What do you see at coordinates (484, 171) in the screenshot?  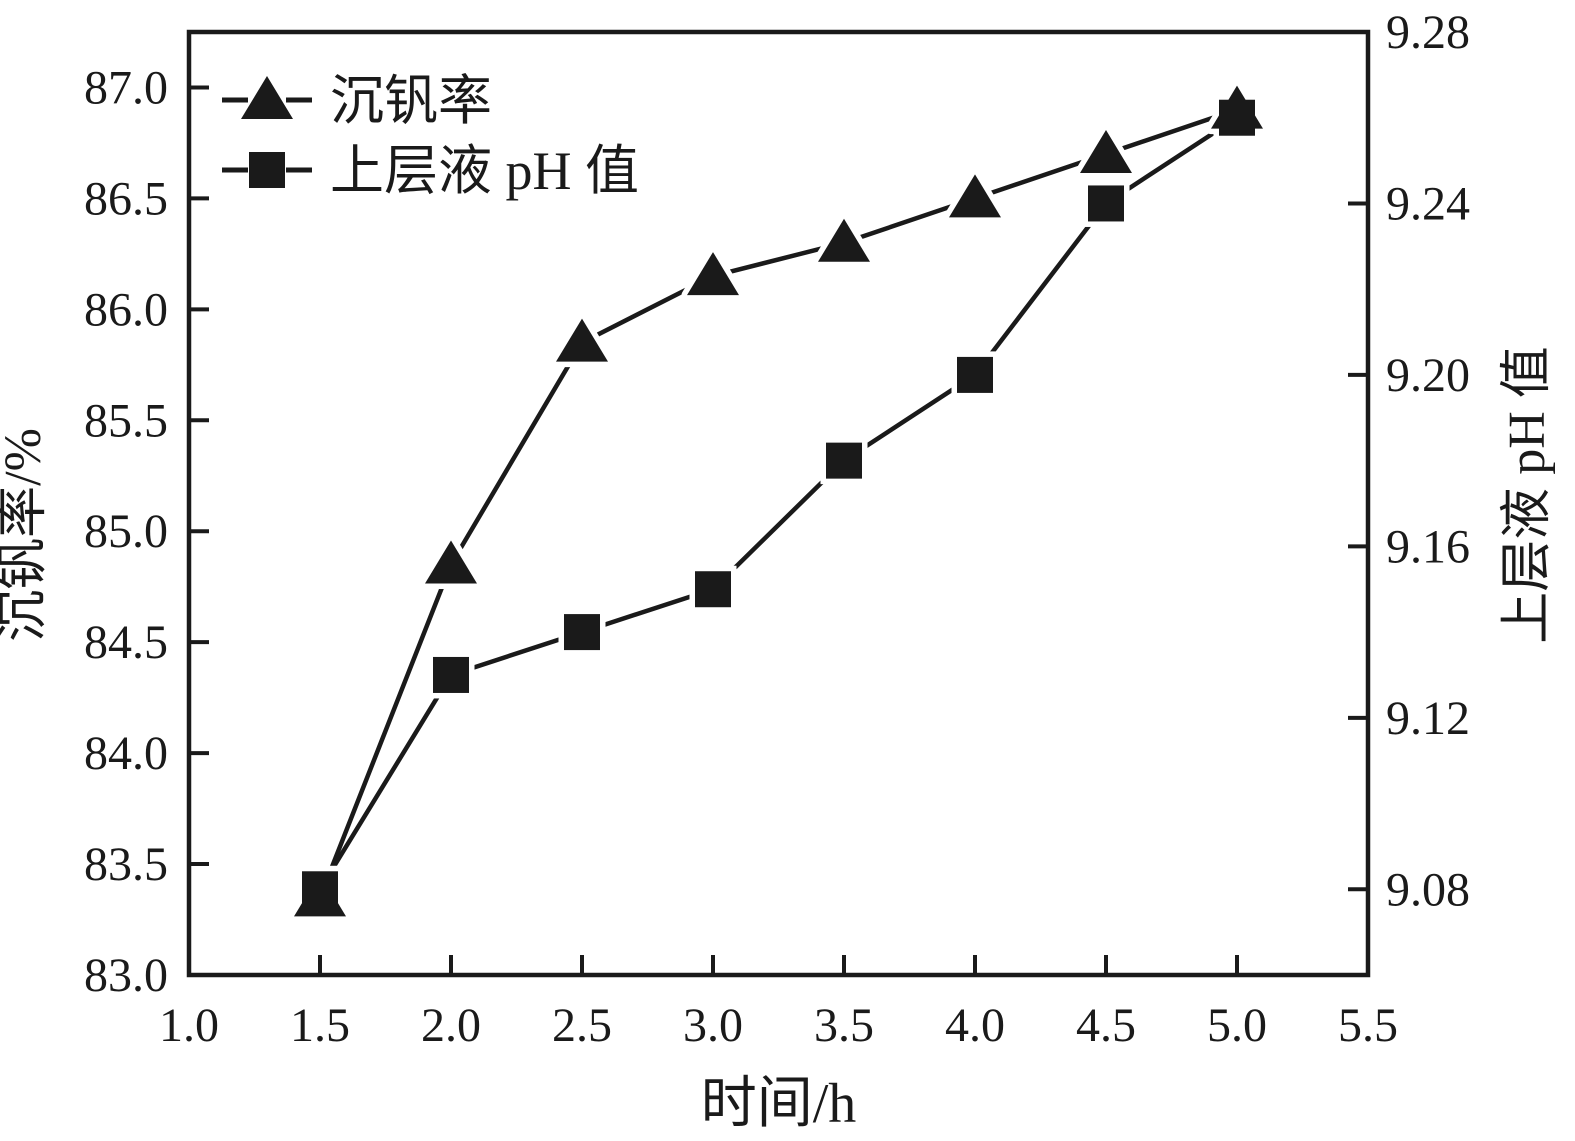 I see `legend-label-ph: 上层液 pH 值` at bounding box center [484, 171].